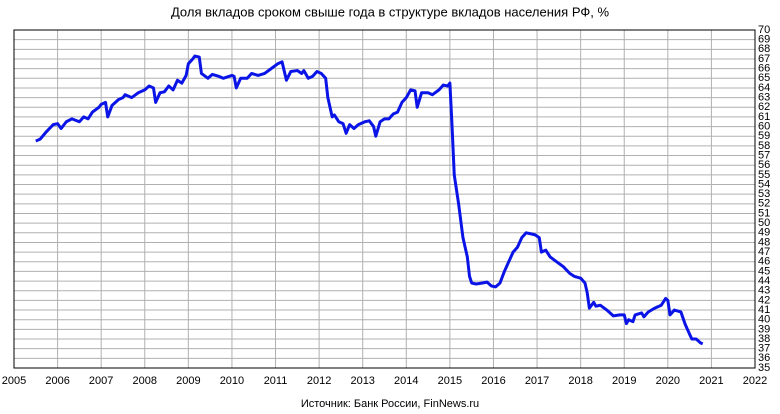 This screenshot has width=780, height=414. What do you see at coordinates (764, 78) in the screenshot?
I see `y-tick-label: 65` at bounding box center [764, 78].